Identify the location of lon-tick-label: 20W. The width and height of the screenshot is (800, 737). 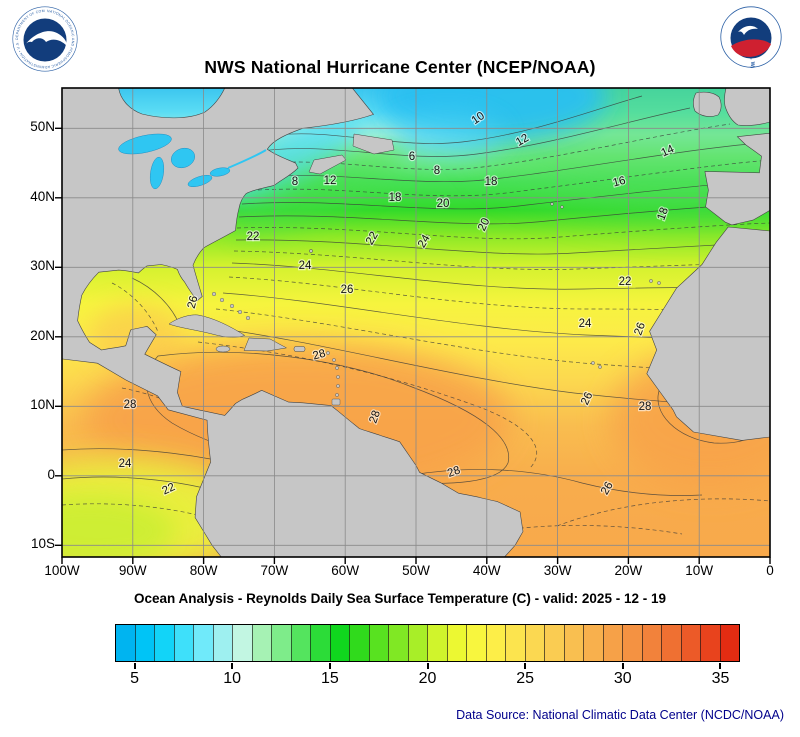
(628, 570).